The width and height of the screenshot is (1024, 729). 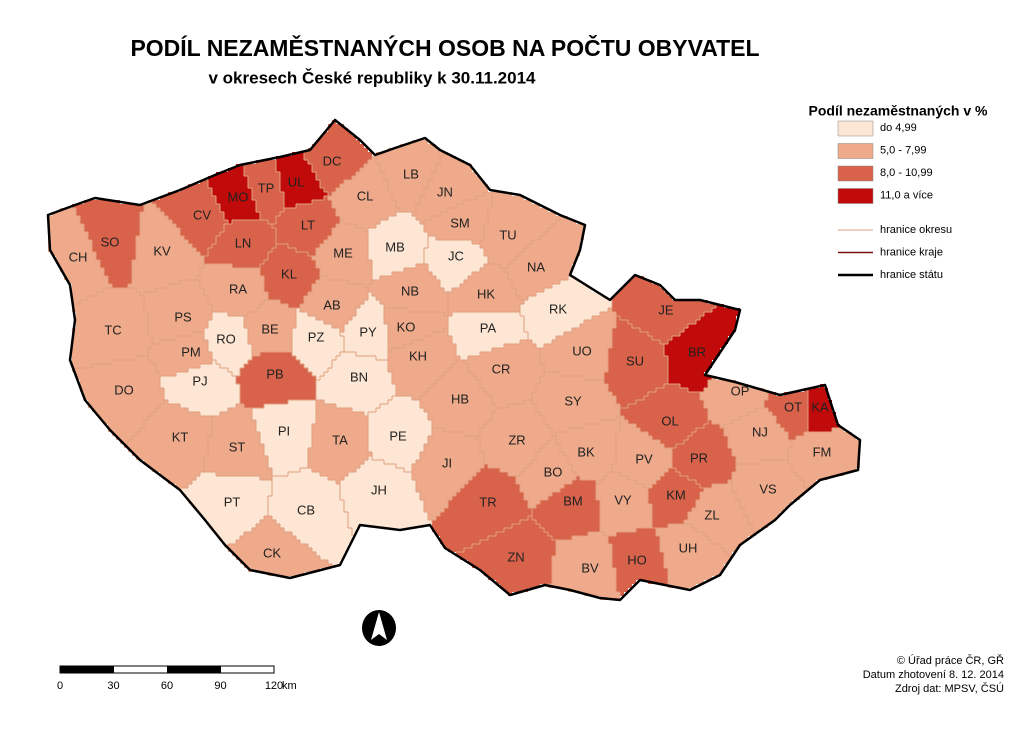 What do you see at coordinates (418, 355) in the screenshot?
I see `district-code: KH` at bounding box center [418, 355].